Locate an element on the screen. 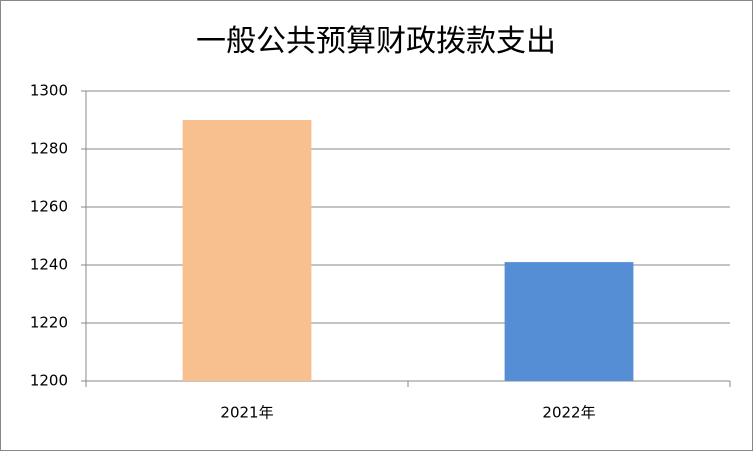 The image size is (753, 451). y-tick-label: 1280 is located at coordinates (49, 149).